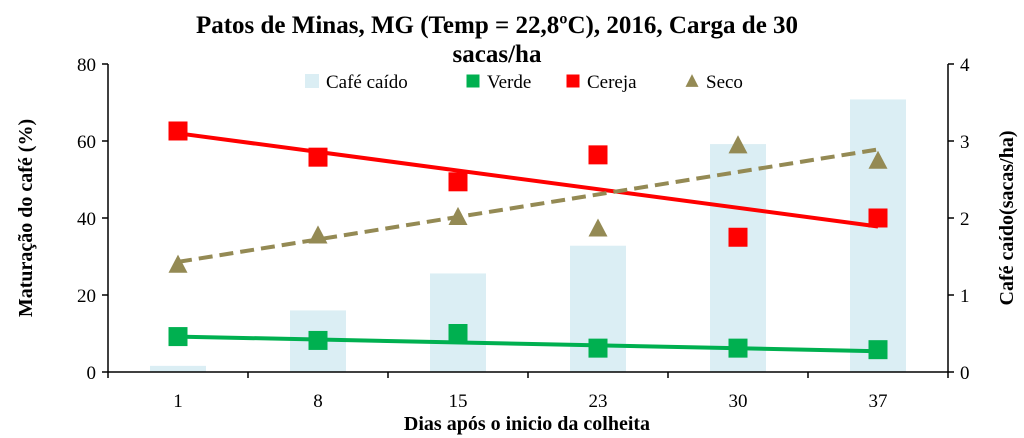 The width and height of the screenshot is (1024, 438). I want to click on y-tick-label-left: 60, so click(86, 142).